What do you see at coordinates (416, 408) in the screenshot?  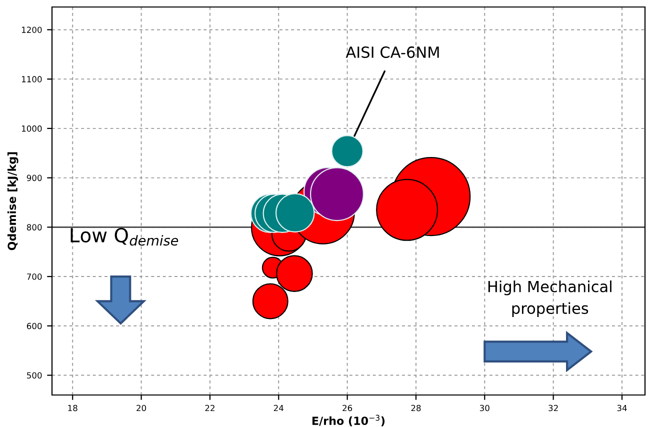 I see `x-tick-label: 28` at bounding box center [416, 408].